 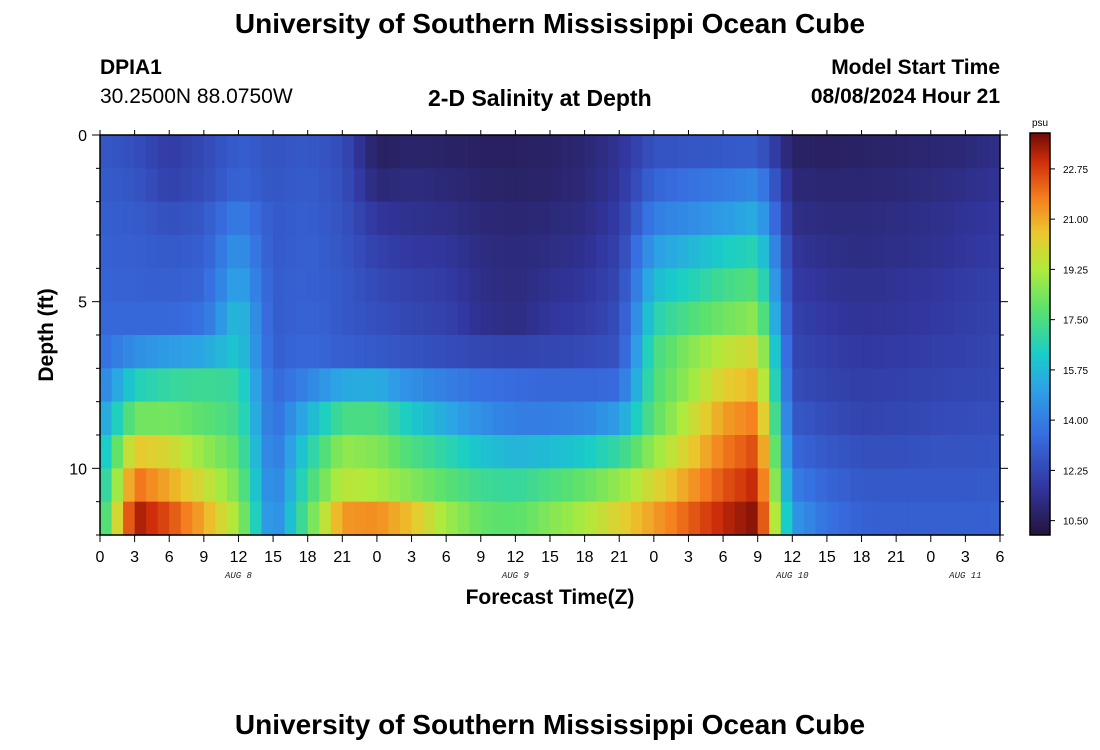 What do you see at coordinates (905, 96) in the screenshot?
I see `model-start-value: 08/08/2024 Hour 21` at bounding box center [905, 96].